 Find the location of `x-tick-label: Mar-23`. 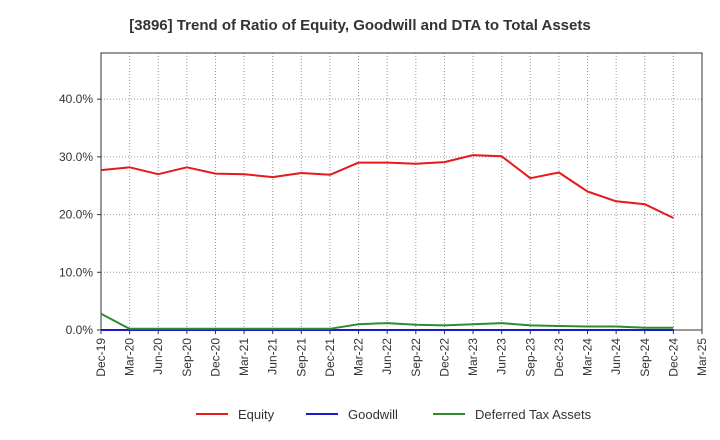

x-tick-label: Mar-23 is located at coordinates (473, 357).